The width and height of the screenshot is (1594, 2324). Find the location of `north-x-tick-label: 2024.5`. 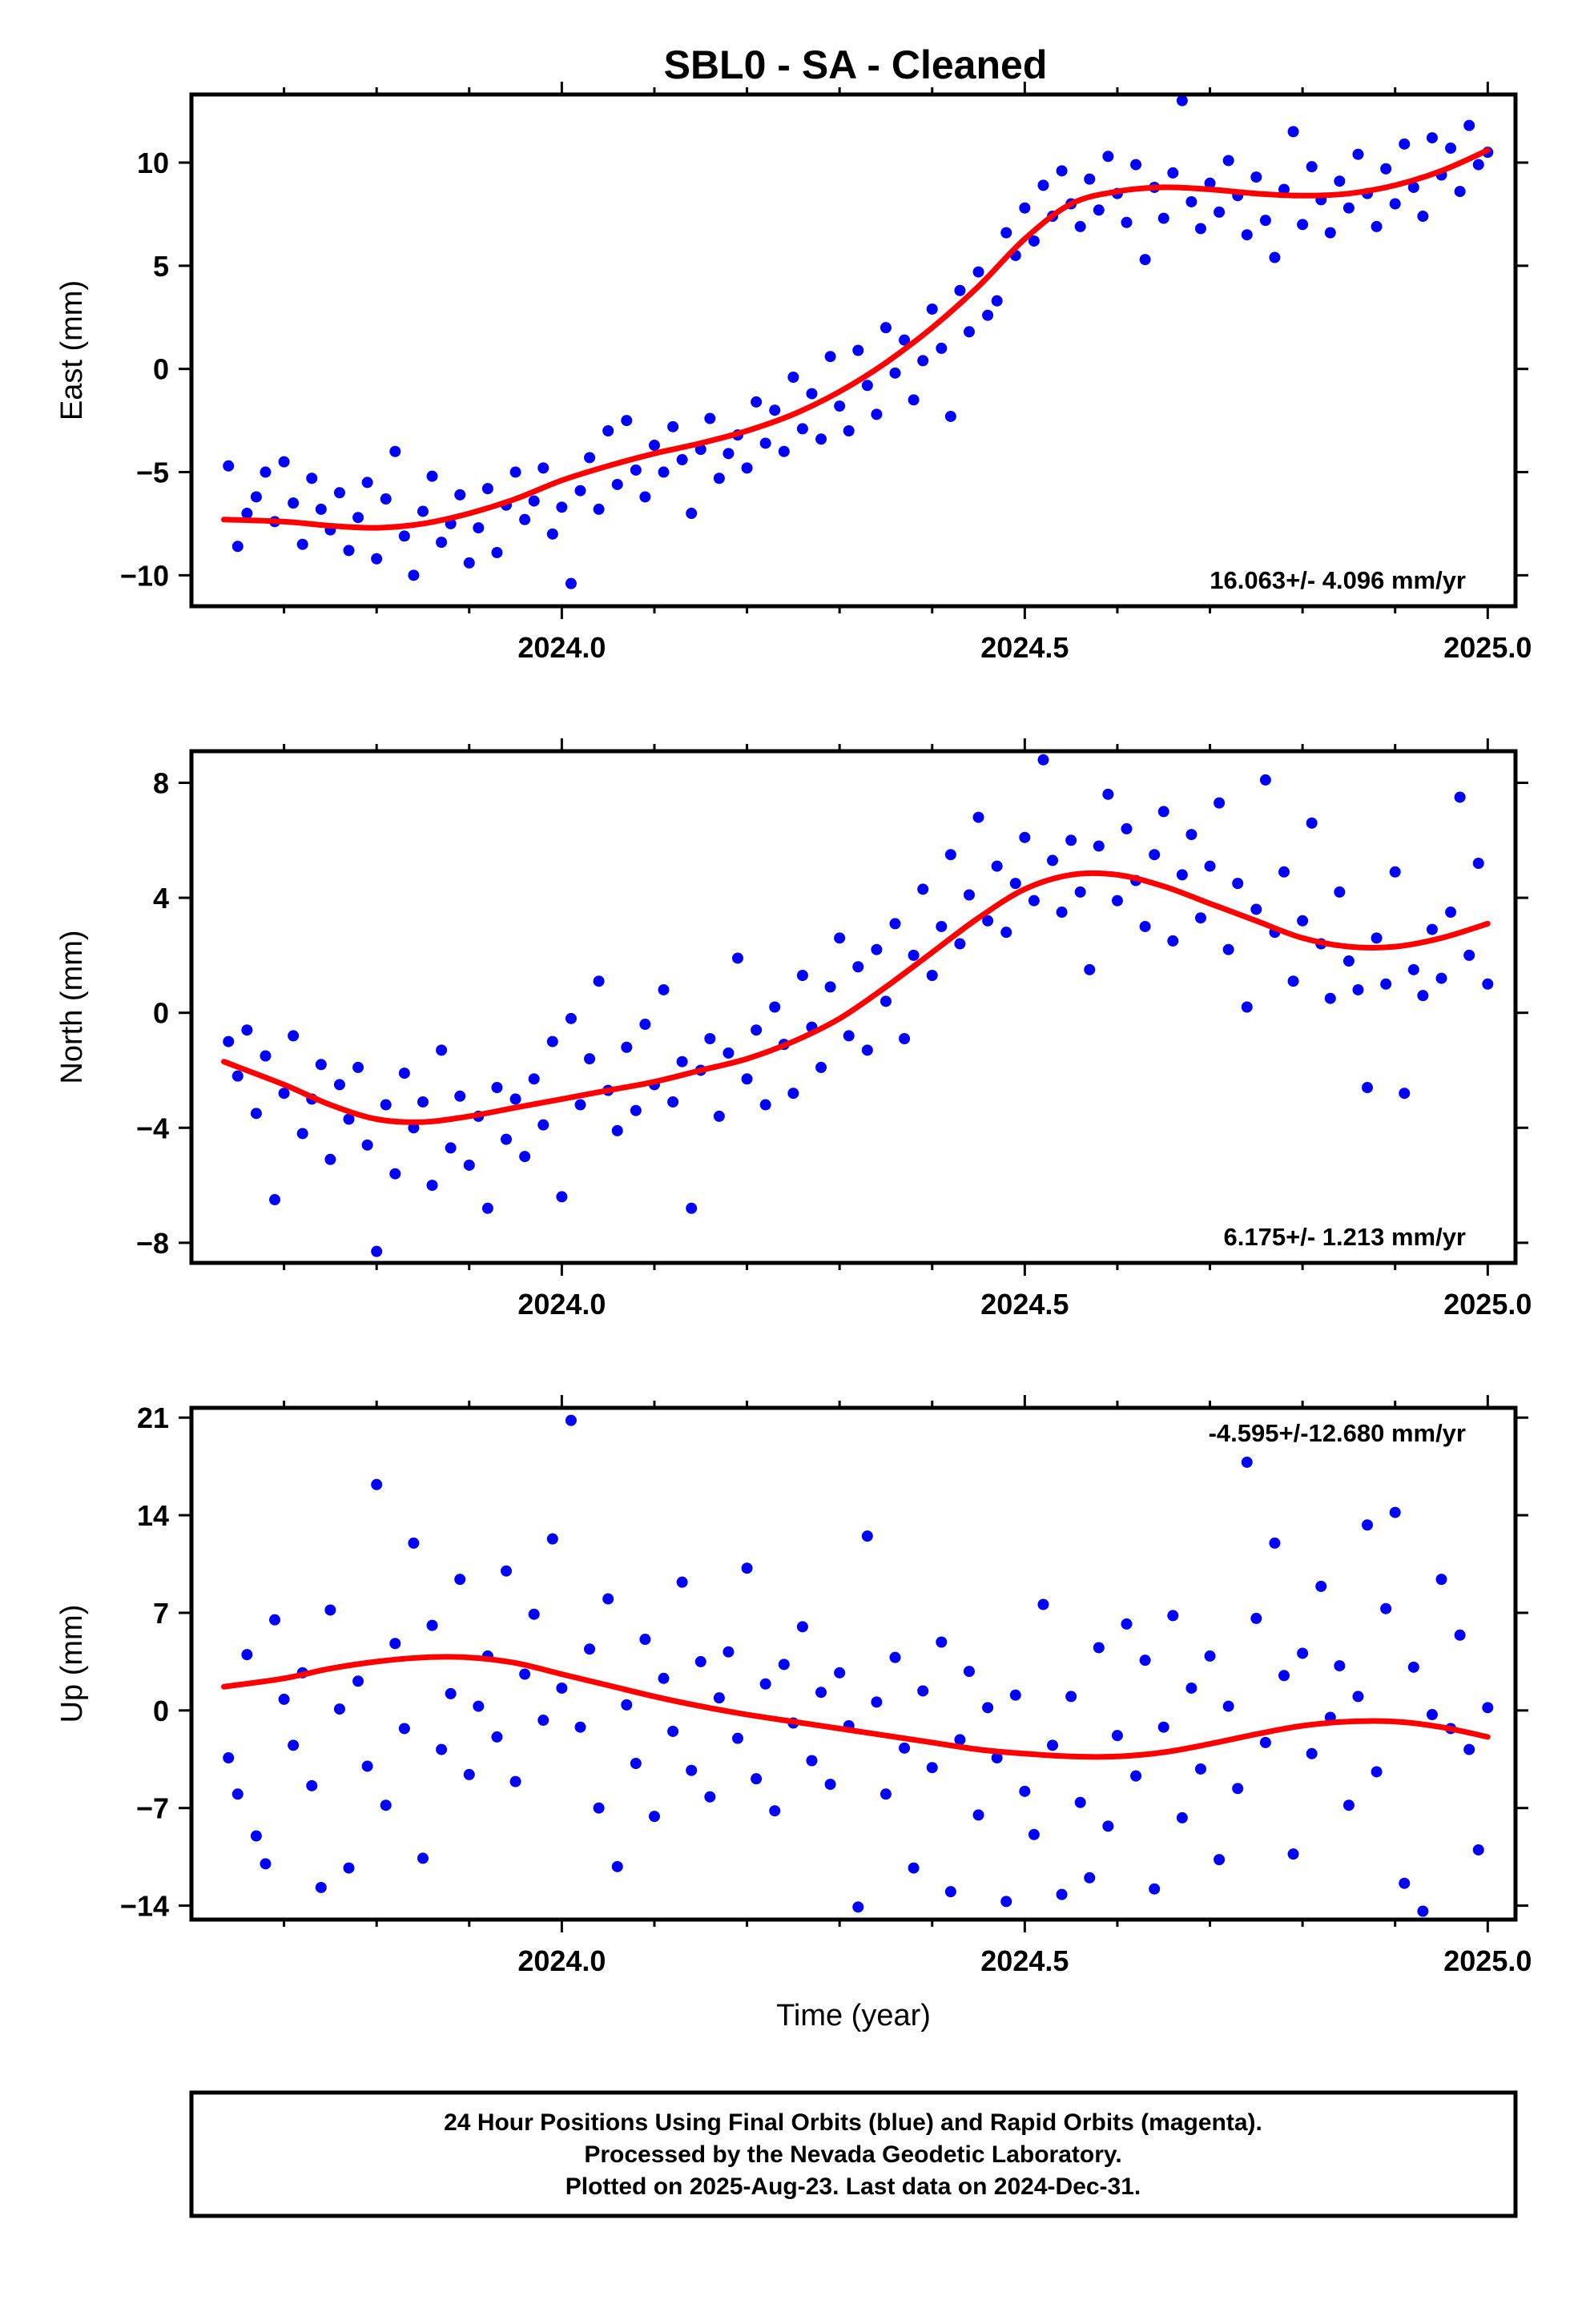

north-x-tick-label: 2024.5 is located at coordinates (1024, 1304).